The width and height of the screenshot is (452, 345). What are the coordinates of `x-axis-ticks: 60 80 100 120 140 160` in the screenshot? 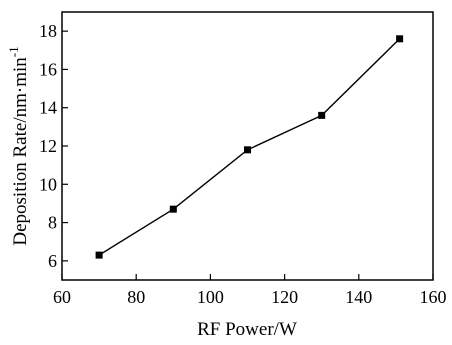 It's located at (250, 290).